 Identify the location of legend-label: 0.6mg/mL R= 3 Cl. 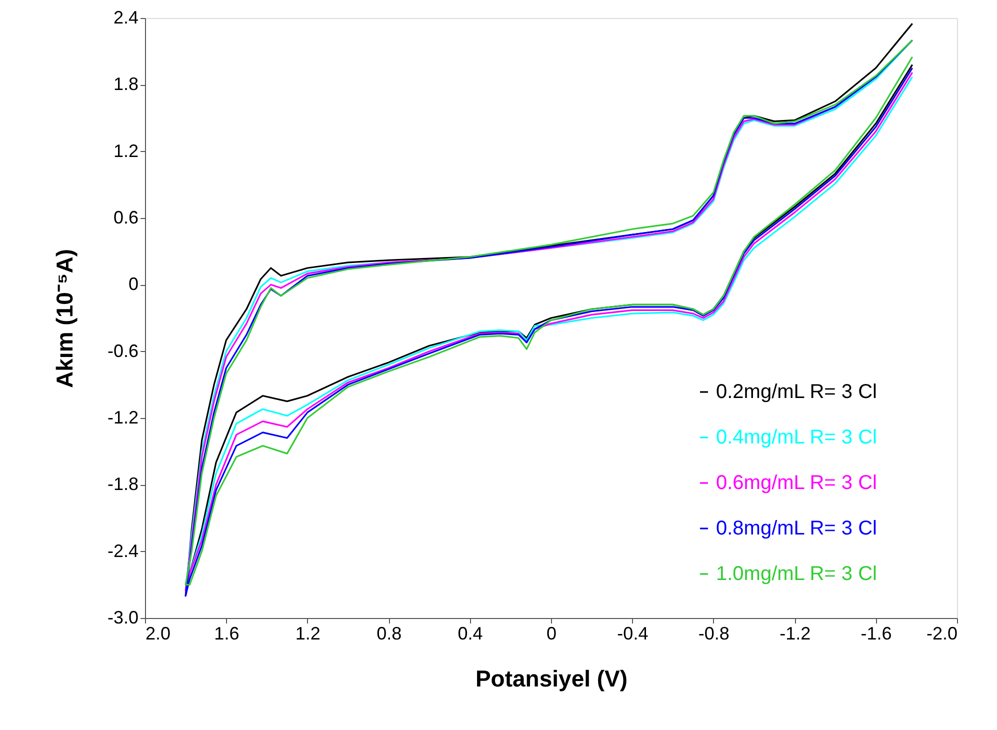
(796, 483).